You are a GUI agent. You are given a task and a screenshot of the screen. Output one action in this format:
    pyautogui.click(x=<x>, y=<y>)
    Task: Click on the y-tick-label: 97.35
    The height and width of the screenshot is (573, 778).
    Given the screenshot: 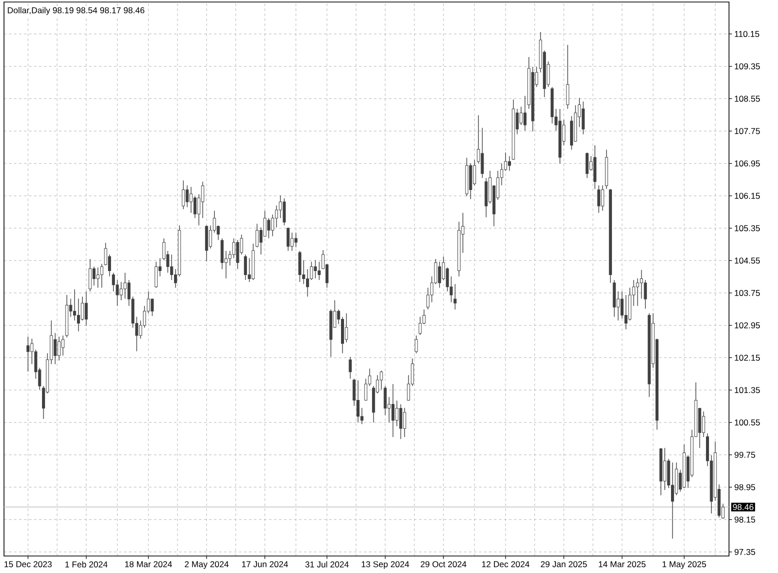 What is the action you would take?
    pyautogui.click(x=745, y=551)
    